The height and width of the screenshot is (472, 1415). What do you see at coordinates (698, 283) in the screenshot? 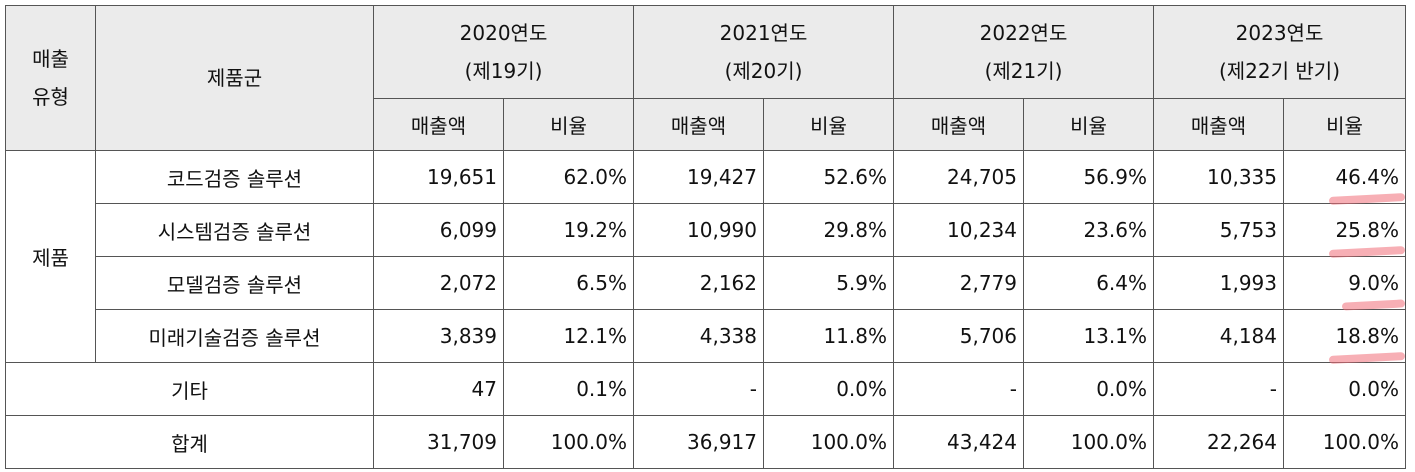
I see `sales-cell: 2,162` at bounding box center [698, 283].